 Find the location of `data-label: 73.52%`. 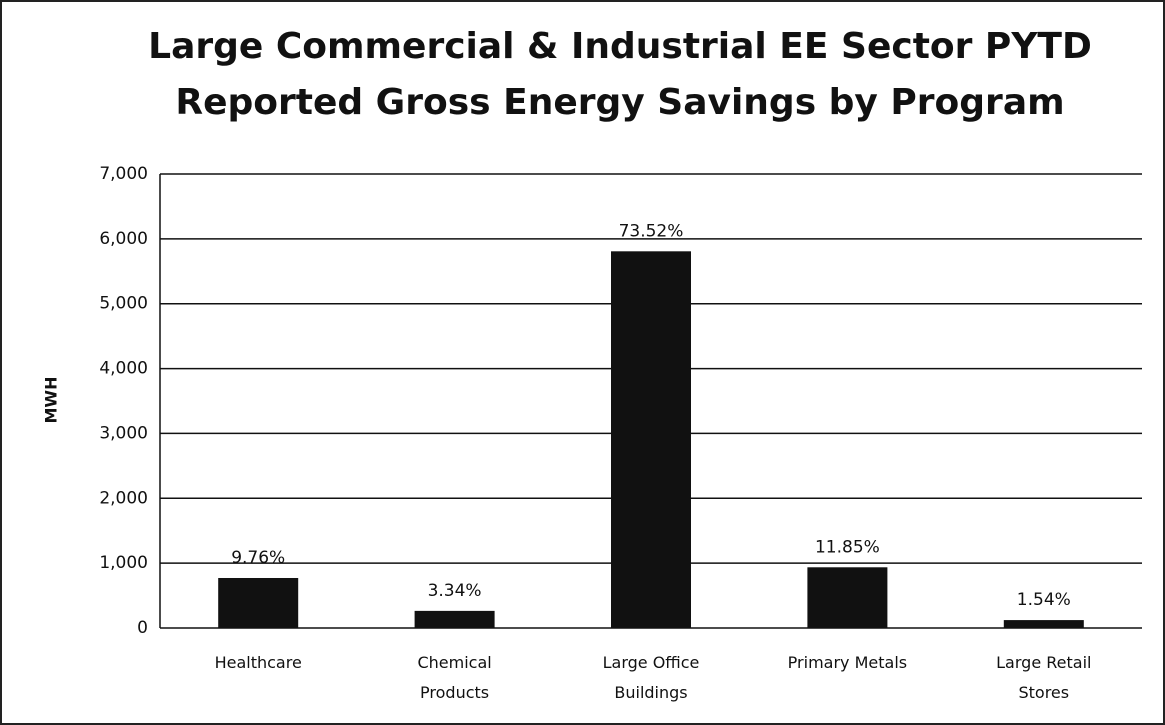

data-label: 73.52% is located at coordinates (651, 231).